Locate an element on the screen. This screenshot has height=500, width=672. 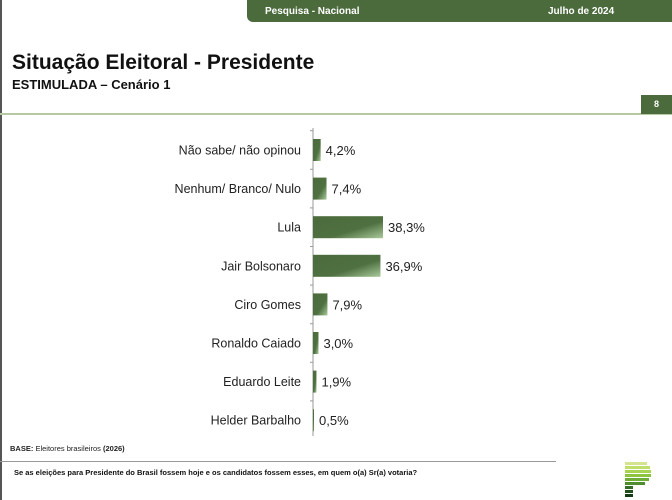
page-subtitle: ESTIMULADA – Cenário 1 is located at coordinates (91, 84).